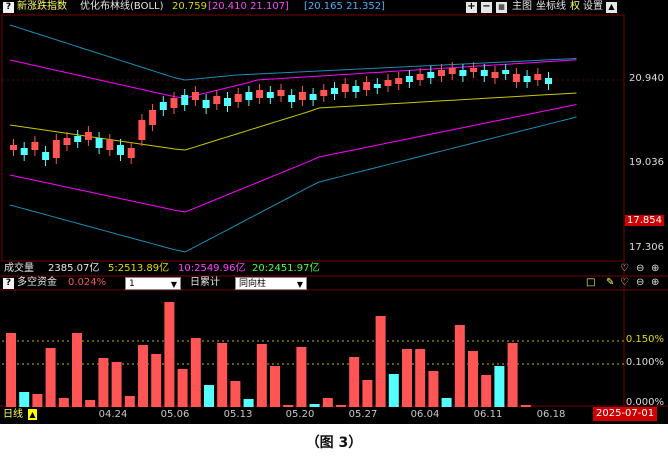 The width and height of the screenshot is (668, 465). I want to click on volume-ma5: 5:2513.89亿, so click(139, 268).